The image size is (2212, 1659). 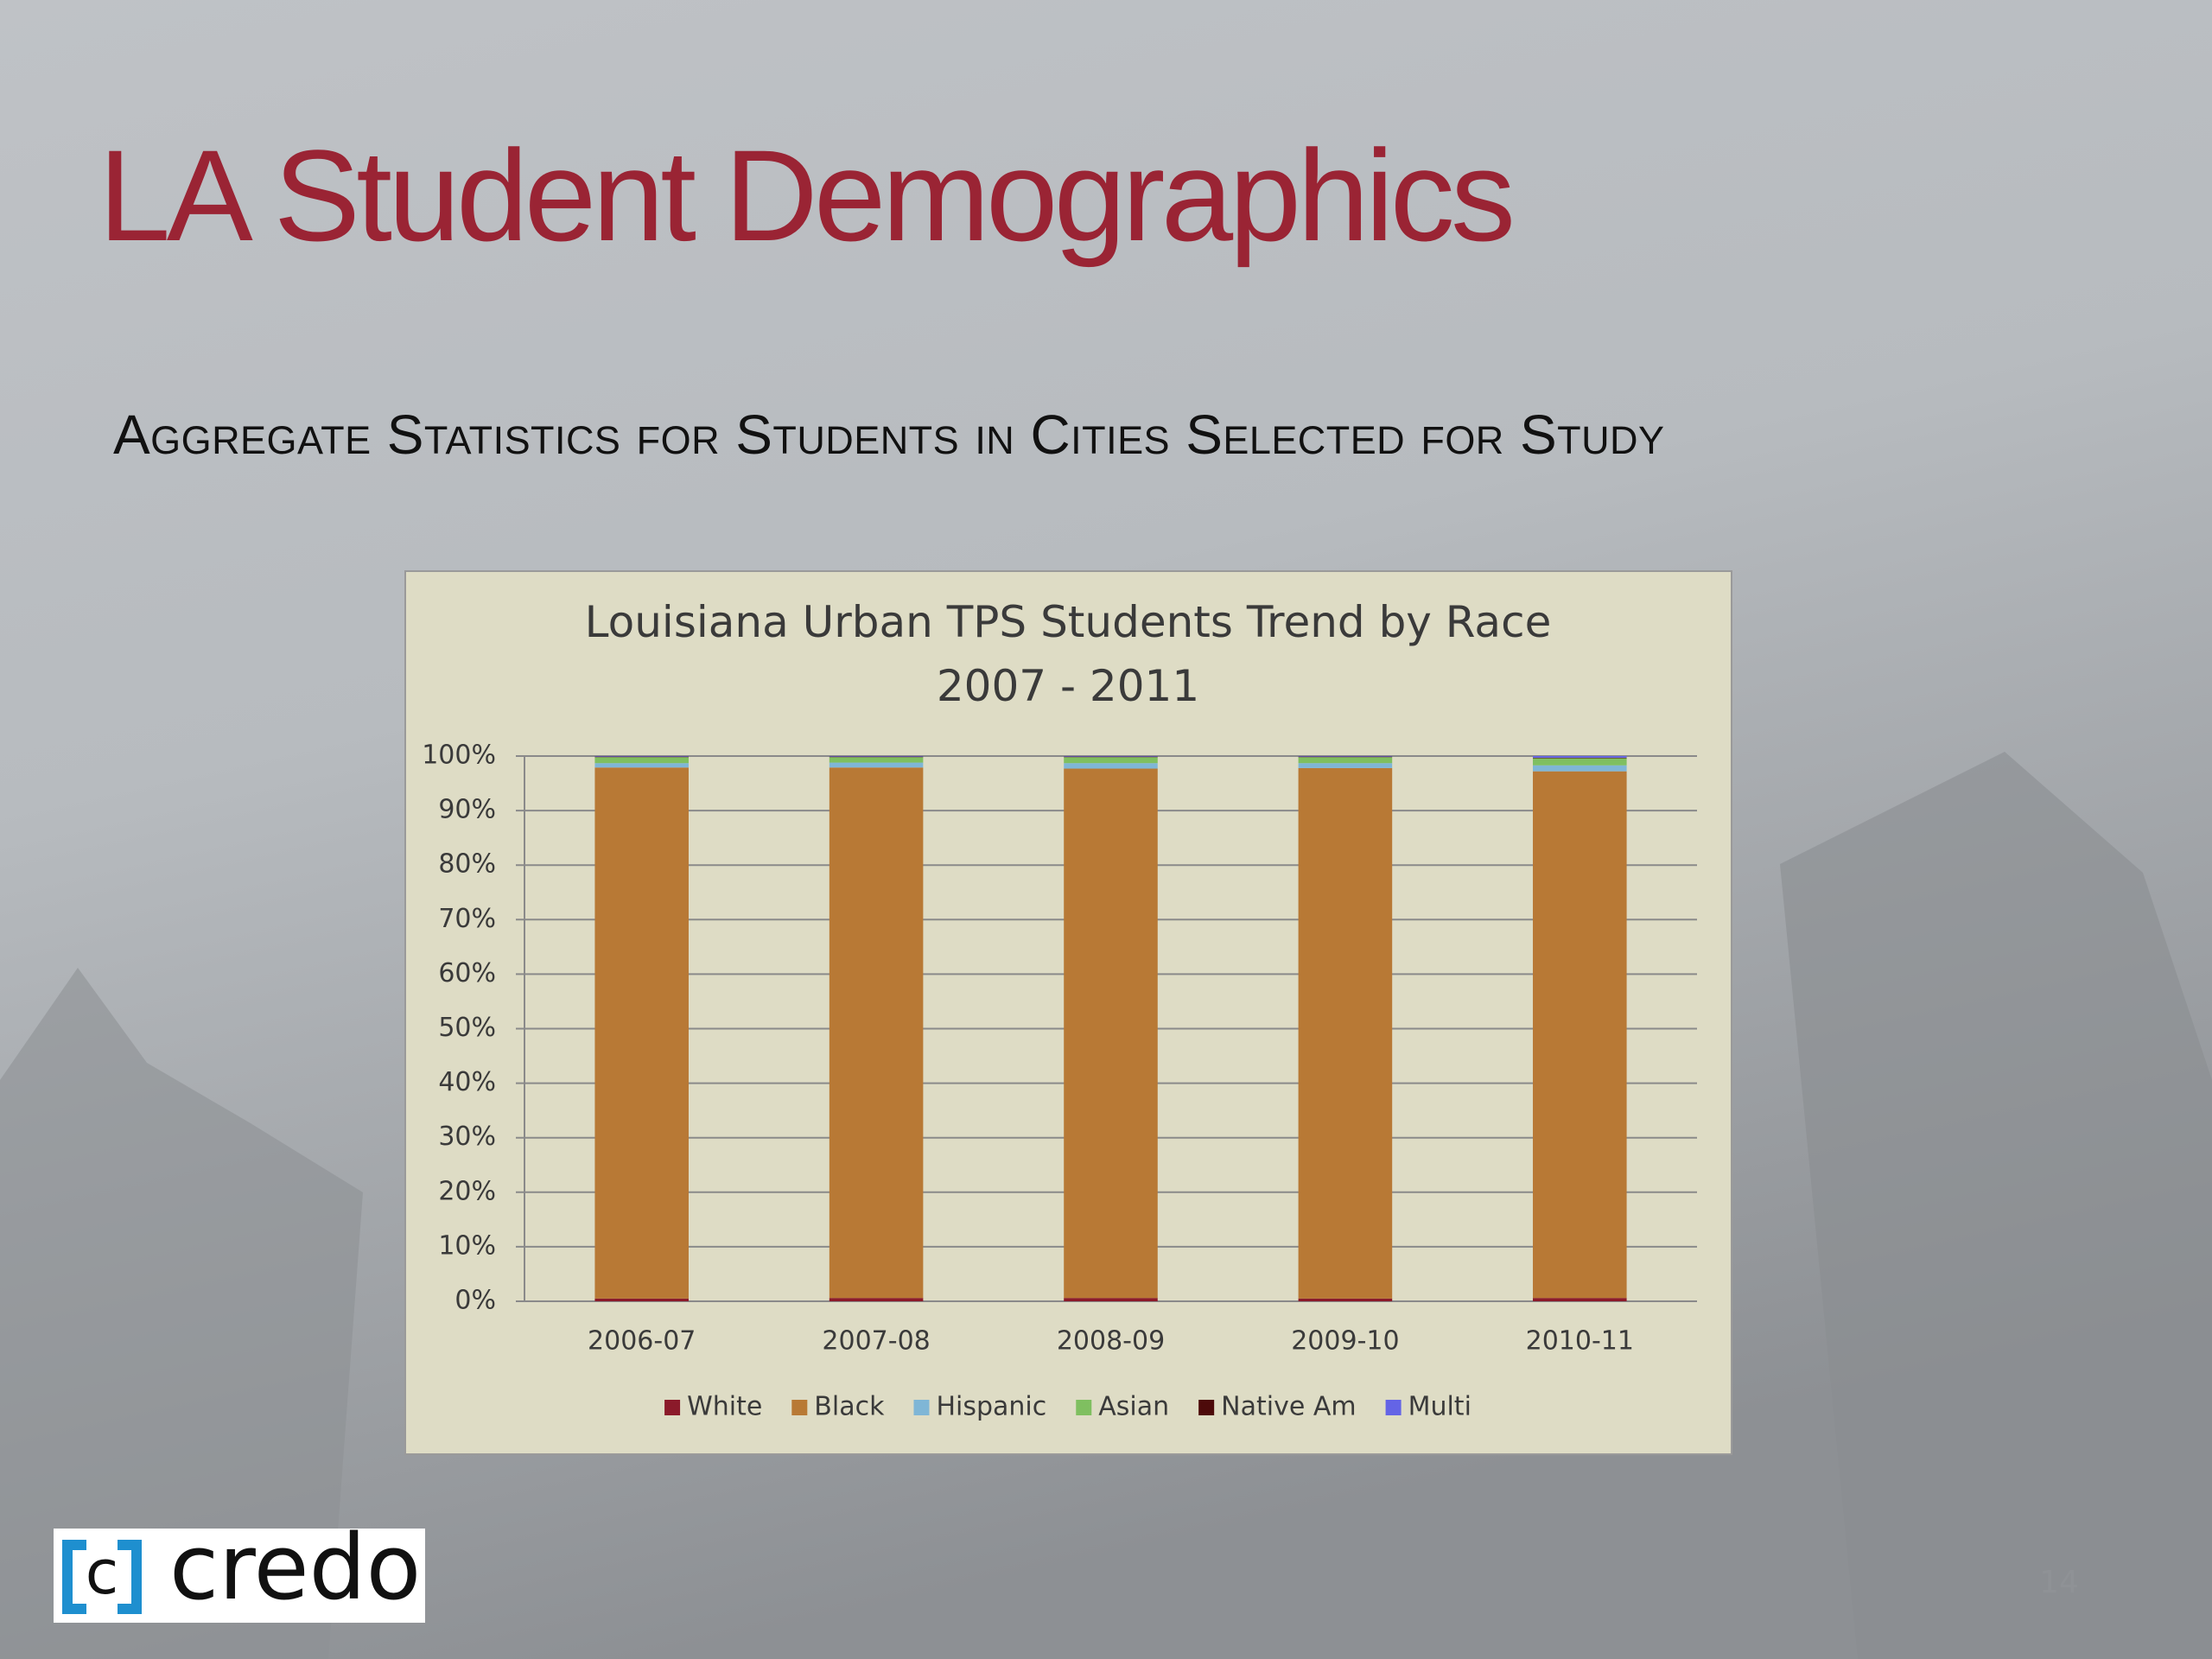 What do you see at coordinates (876, 1341) in the screenshot?
I see `x-tick-label: 2007-08` at bounding box center [876, 1341].